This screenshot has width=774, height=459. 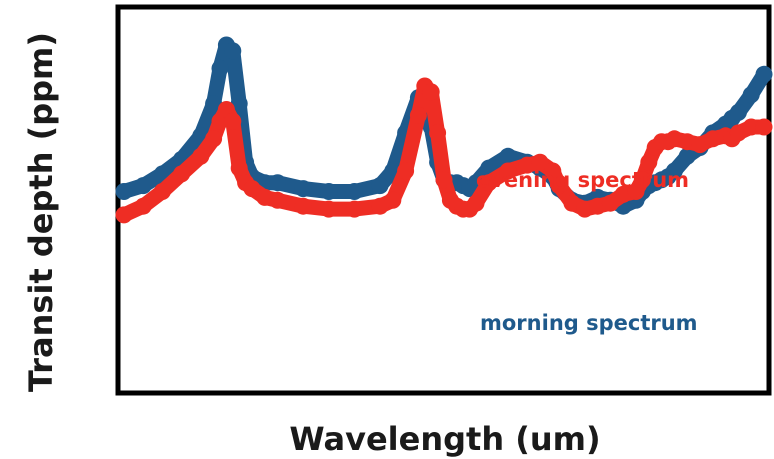 What do you see at coordinates (582, 180) in the screenshot?
I see `evening-spectrum-label: evening spectrum` at bounding box center [582, 180].